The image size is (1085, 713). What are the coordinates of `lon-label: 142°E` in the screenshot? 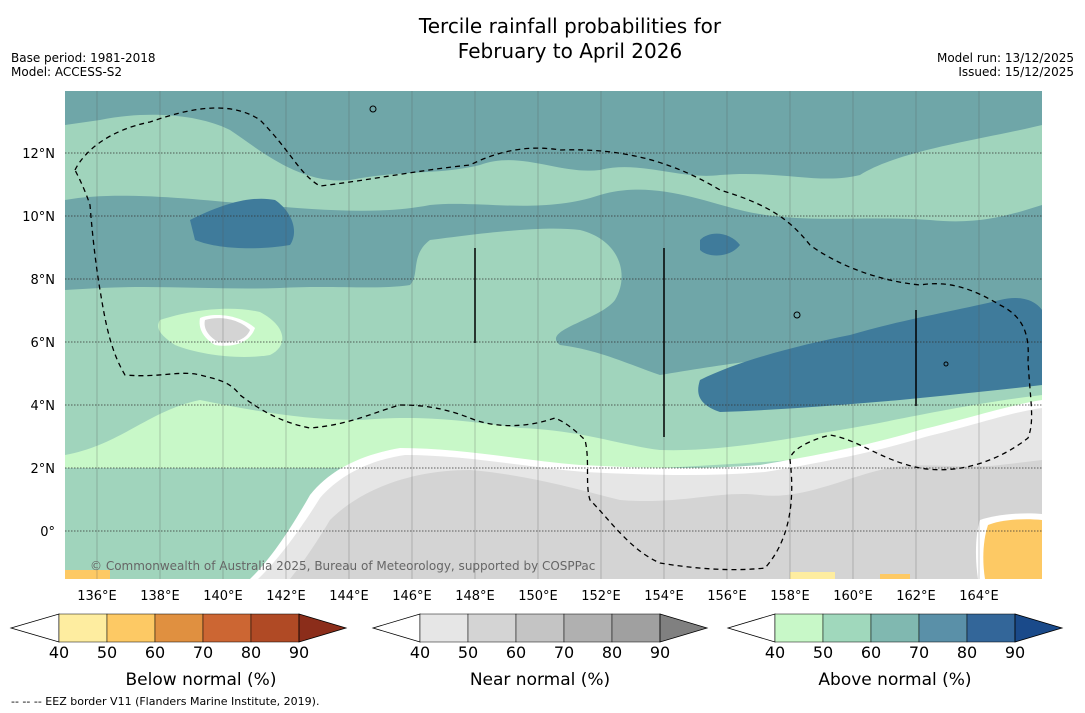 It's located at (286, 596).